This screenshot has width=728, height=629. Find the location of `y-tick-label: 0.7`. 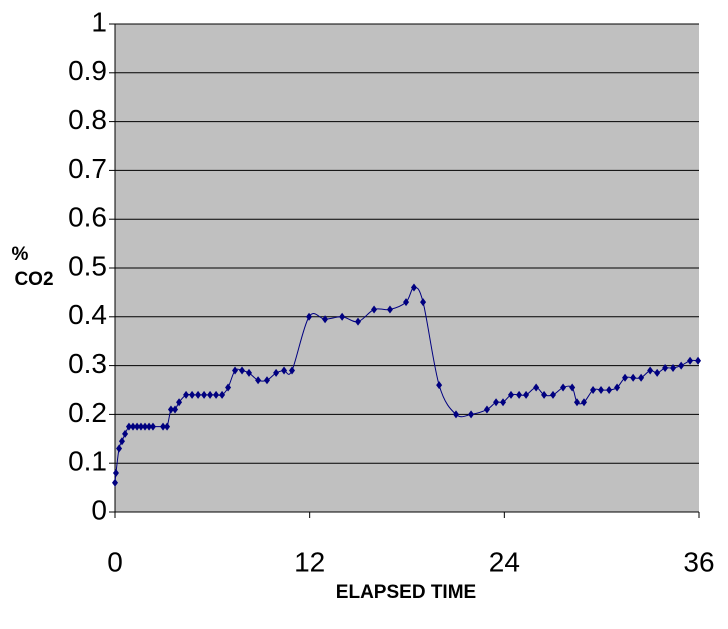

y-tick-label: 0.7 is located at coordinates (87, 168).